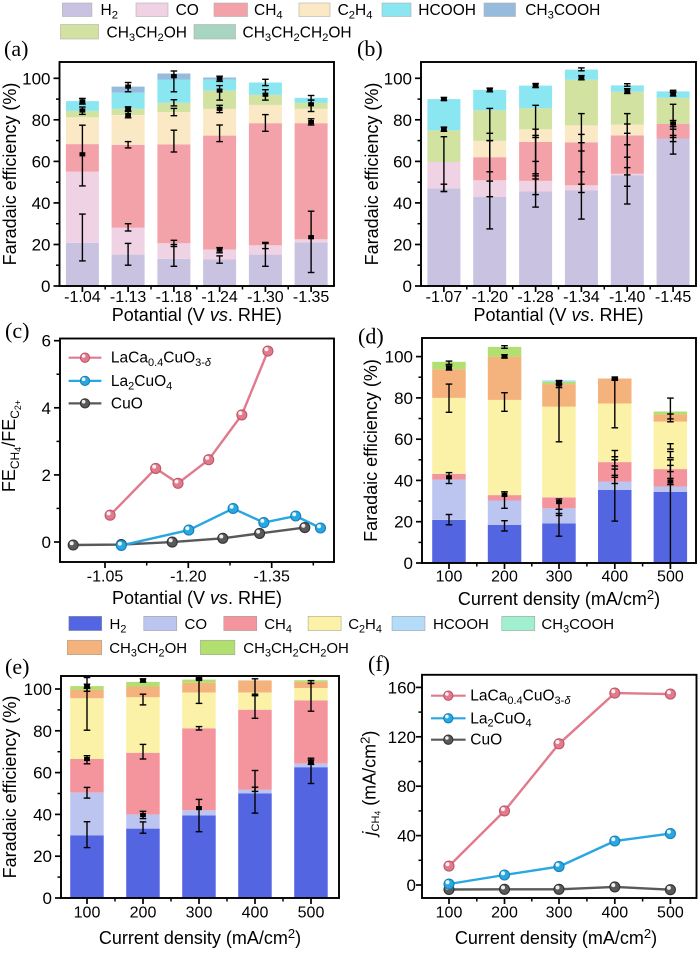 This screenshot has width=700, height=954. What do you see at coordinates (673, 297) in the screenshot?
I see `svg-text: -1.45` at bounding box center [673, 297].